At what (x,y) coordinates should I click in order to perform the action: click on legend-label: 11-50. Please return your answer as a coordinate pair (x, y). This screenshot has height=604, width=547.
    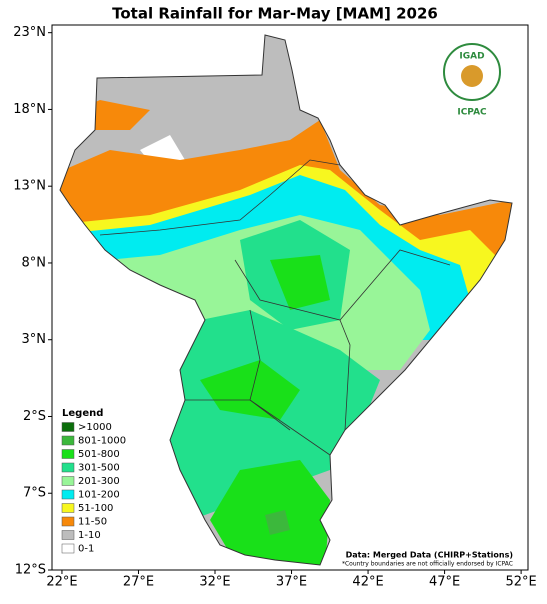
    Looking at the image, I should click on (92, 522).